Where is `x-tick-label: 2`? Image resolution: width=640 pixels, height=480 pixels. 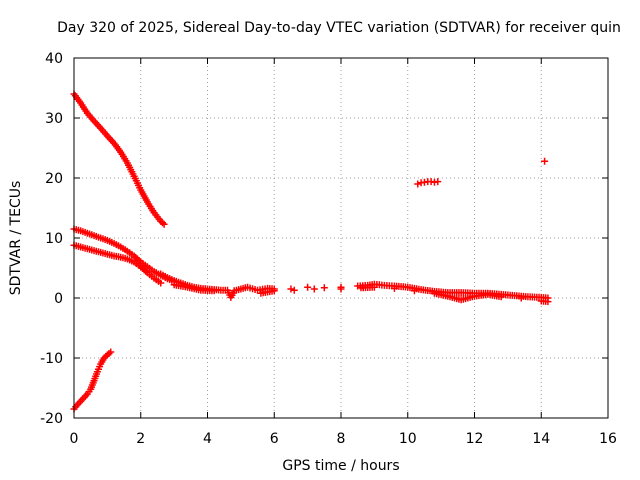 x-tick-label: 2 is located at coordinates (140, 439).